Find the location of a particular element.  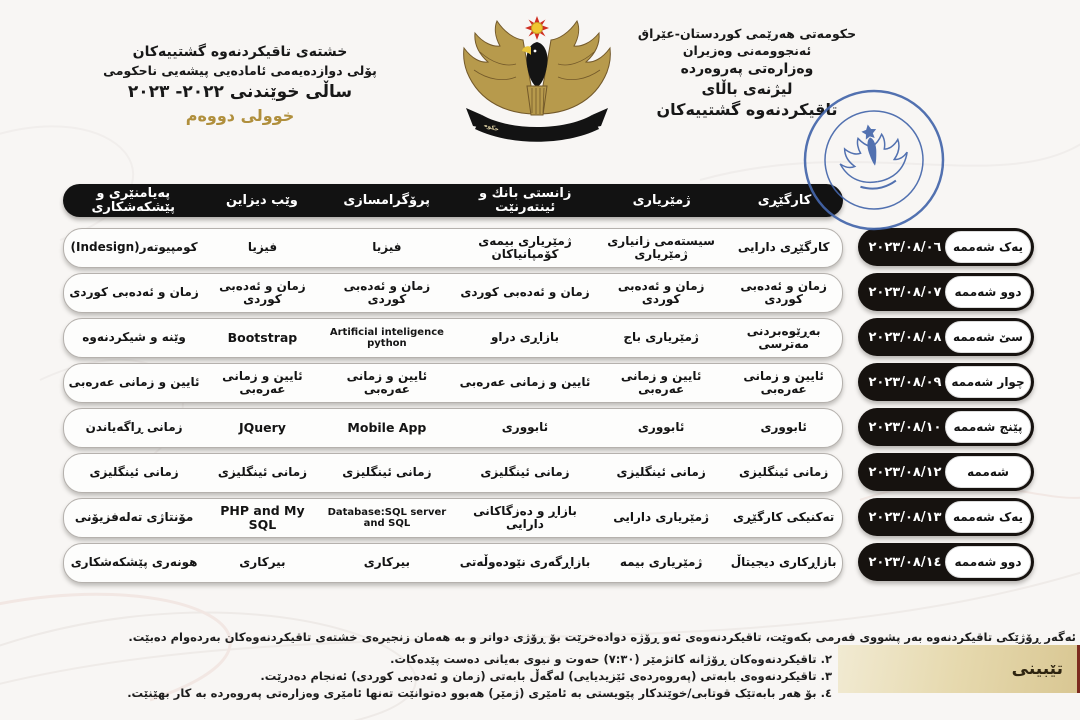

notes-label: تێبینی is located at coordinates (1037, 669).